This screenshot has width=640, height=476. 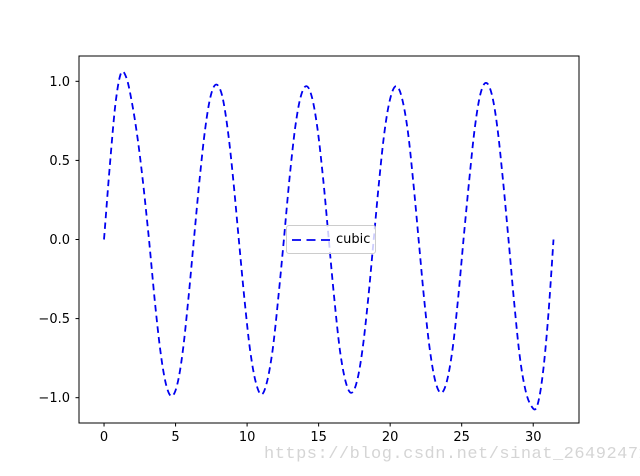 What do you see at coordinates (104, 437) in the screenshot?
I see `x-tick-label: 0` at bounding box center [104, 437].